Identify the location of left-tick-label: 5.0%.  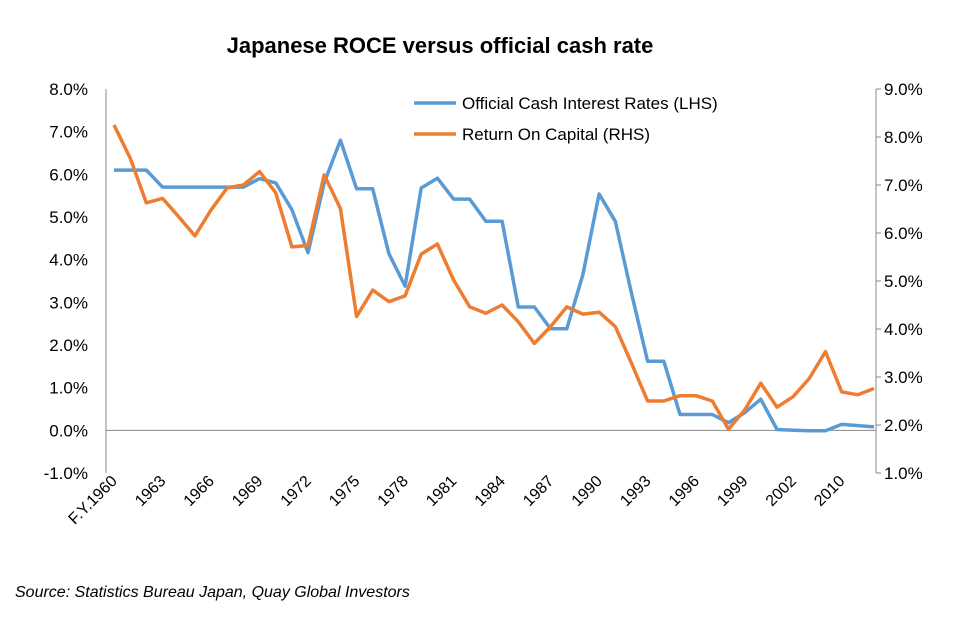
(68, 217).